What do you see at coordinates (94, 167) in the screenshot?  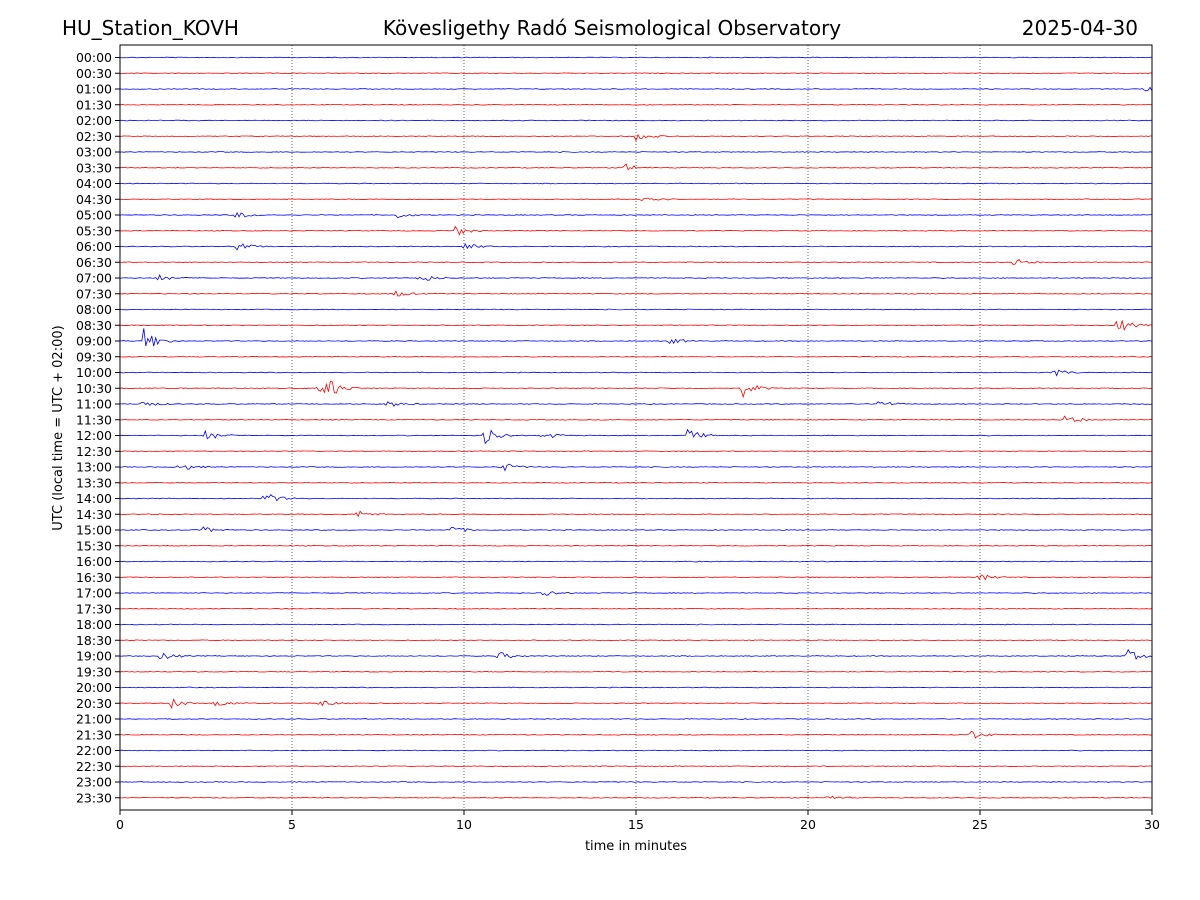 I see `y-tick-label: 03:30` at bounding box center [94, 167].